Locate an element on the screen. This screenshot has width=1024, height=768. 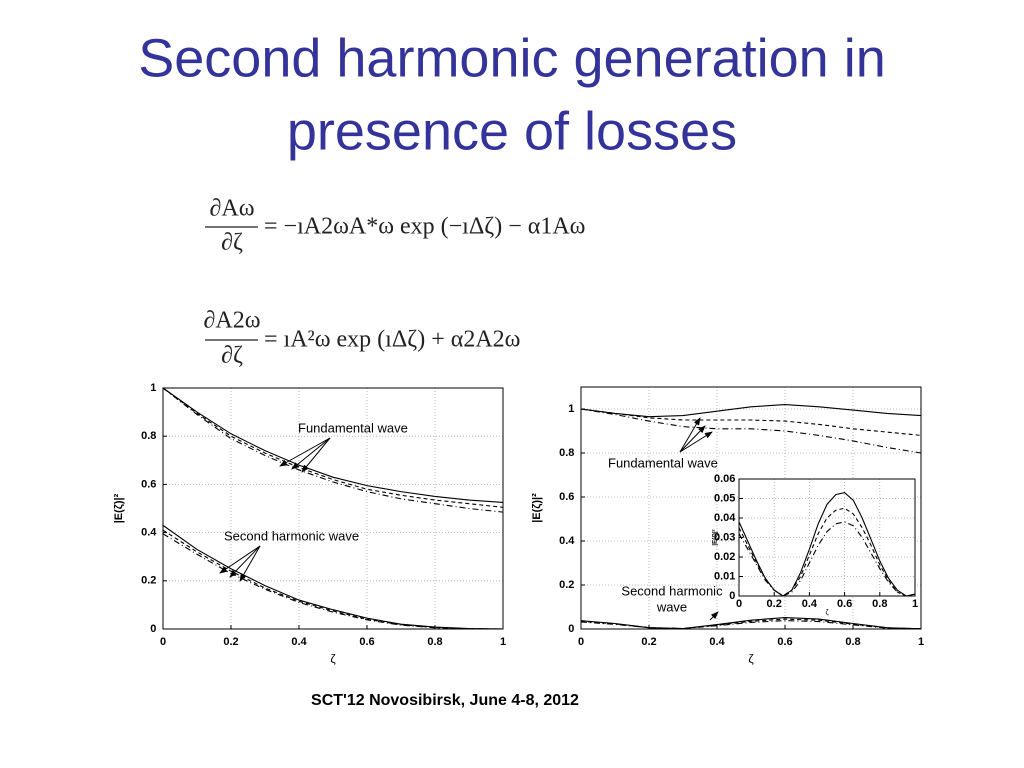
slide-title: presence of losses is located at coordinates (512, 131).